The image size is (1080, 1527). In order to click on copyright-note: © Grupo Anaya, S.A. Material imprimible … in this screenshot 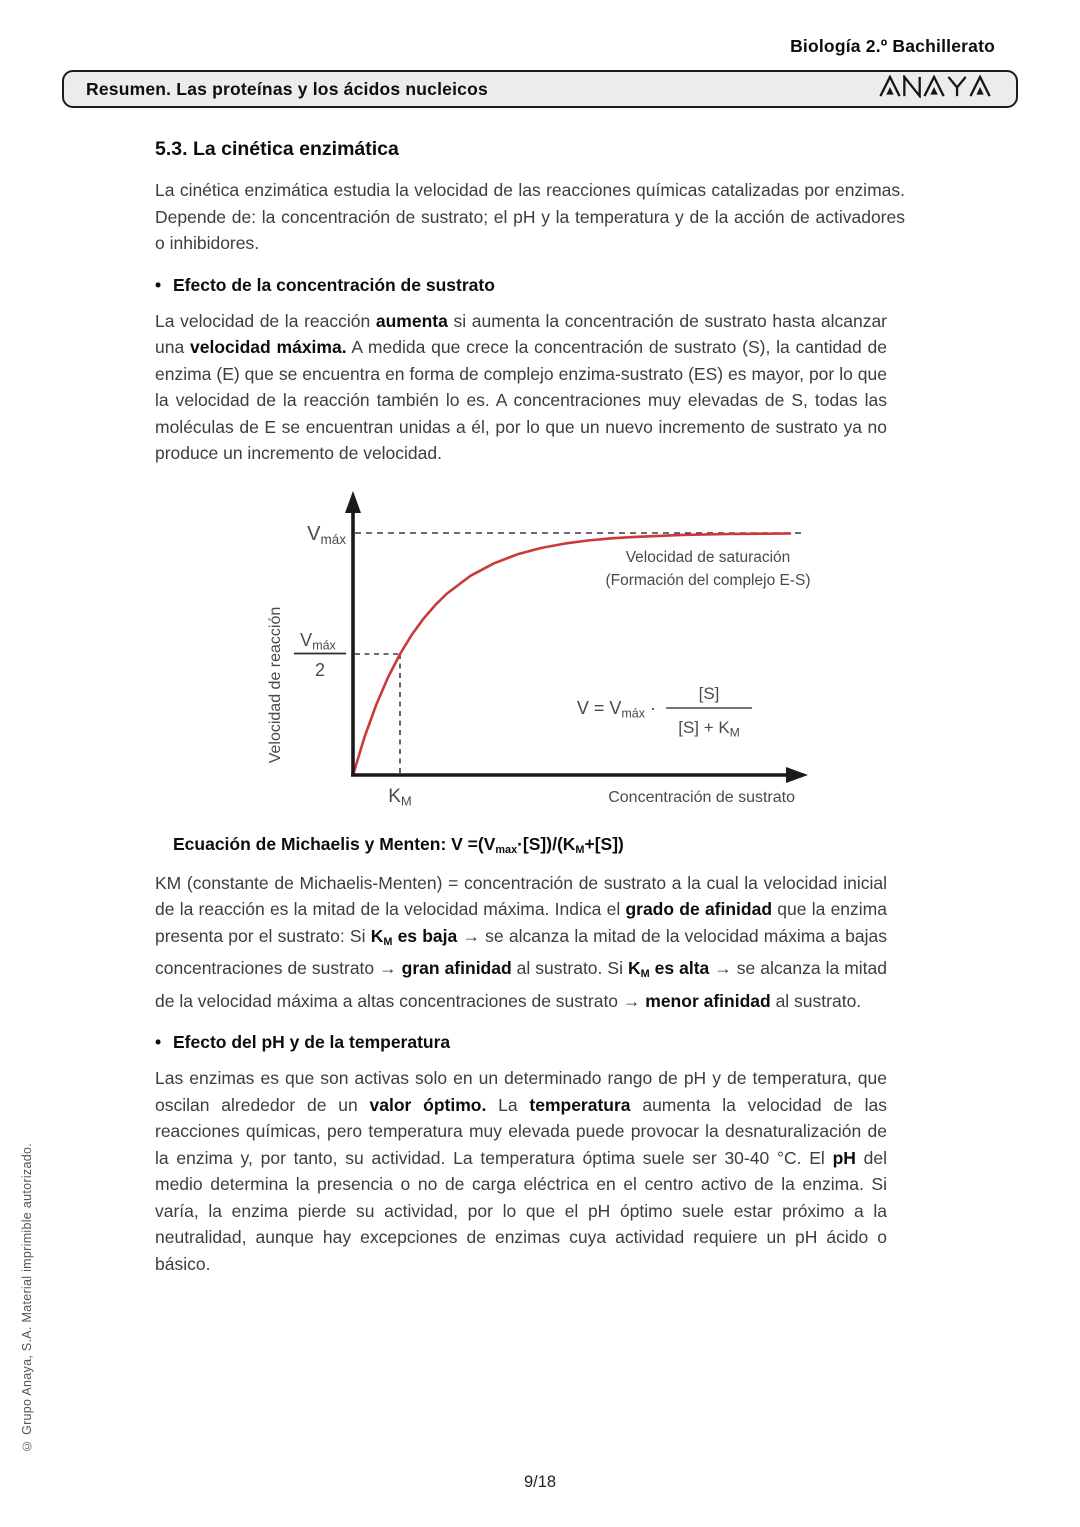, I will do `click(27, 1298)`.